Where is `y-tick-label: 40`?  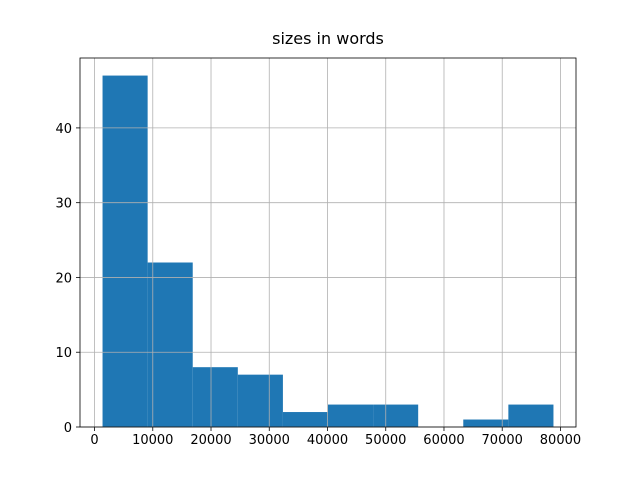
y-tick-label: 40 is located at coordinates (63, 129).